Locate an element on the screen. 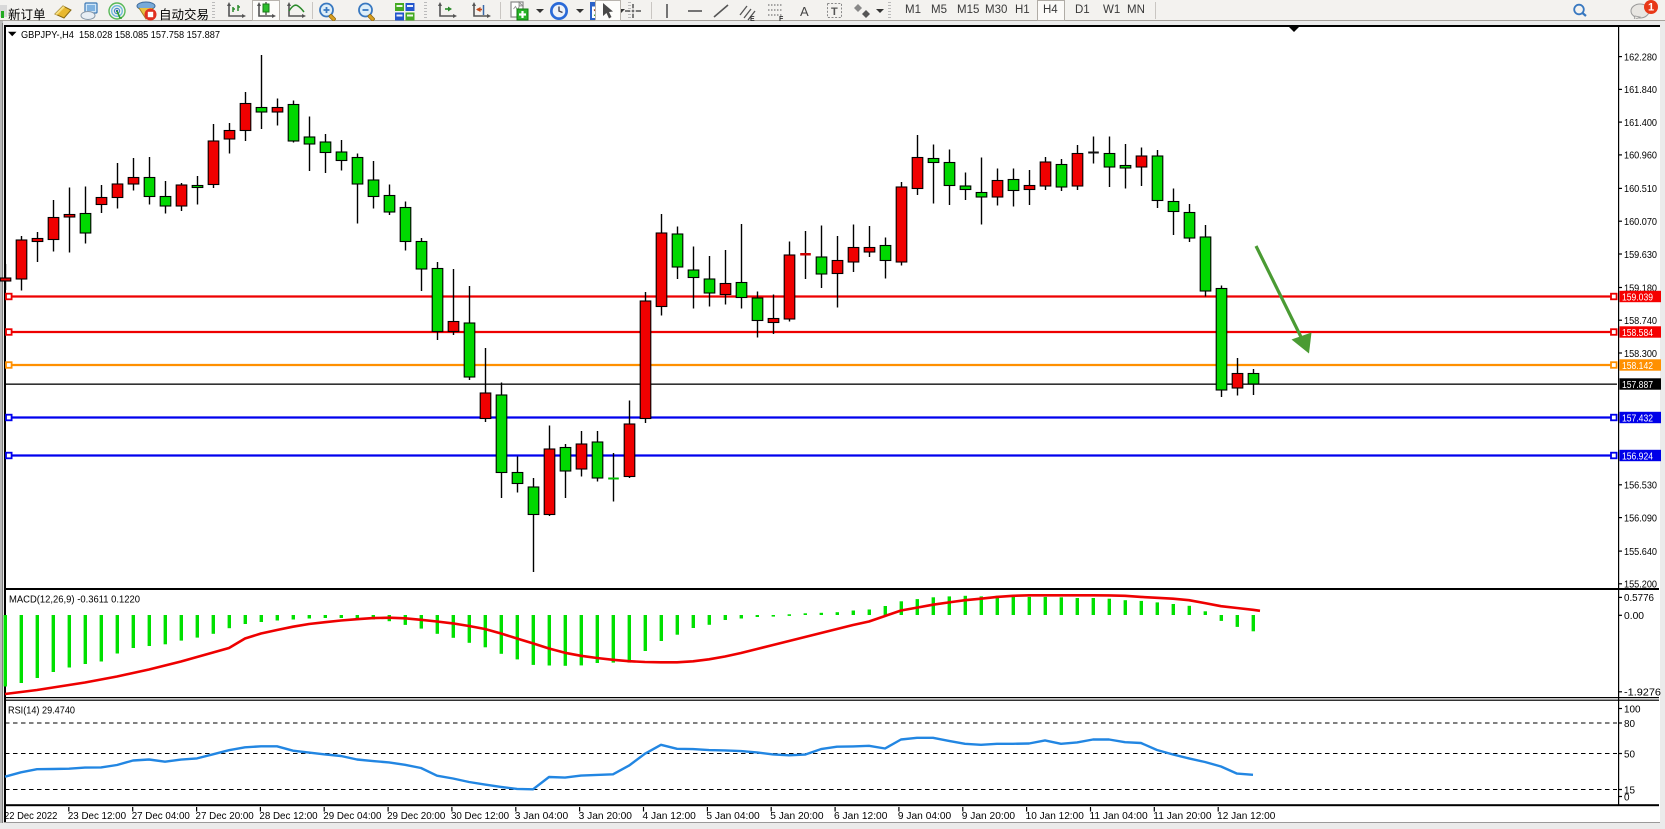  svg-text: 1 is located at coordinates (1651, 8).